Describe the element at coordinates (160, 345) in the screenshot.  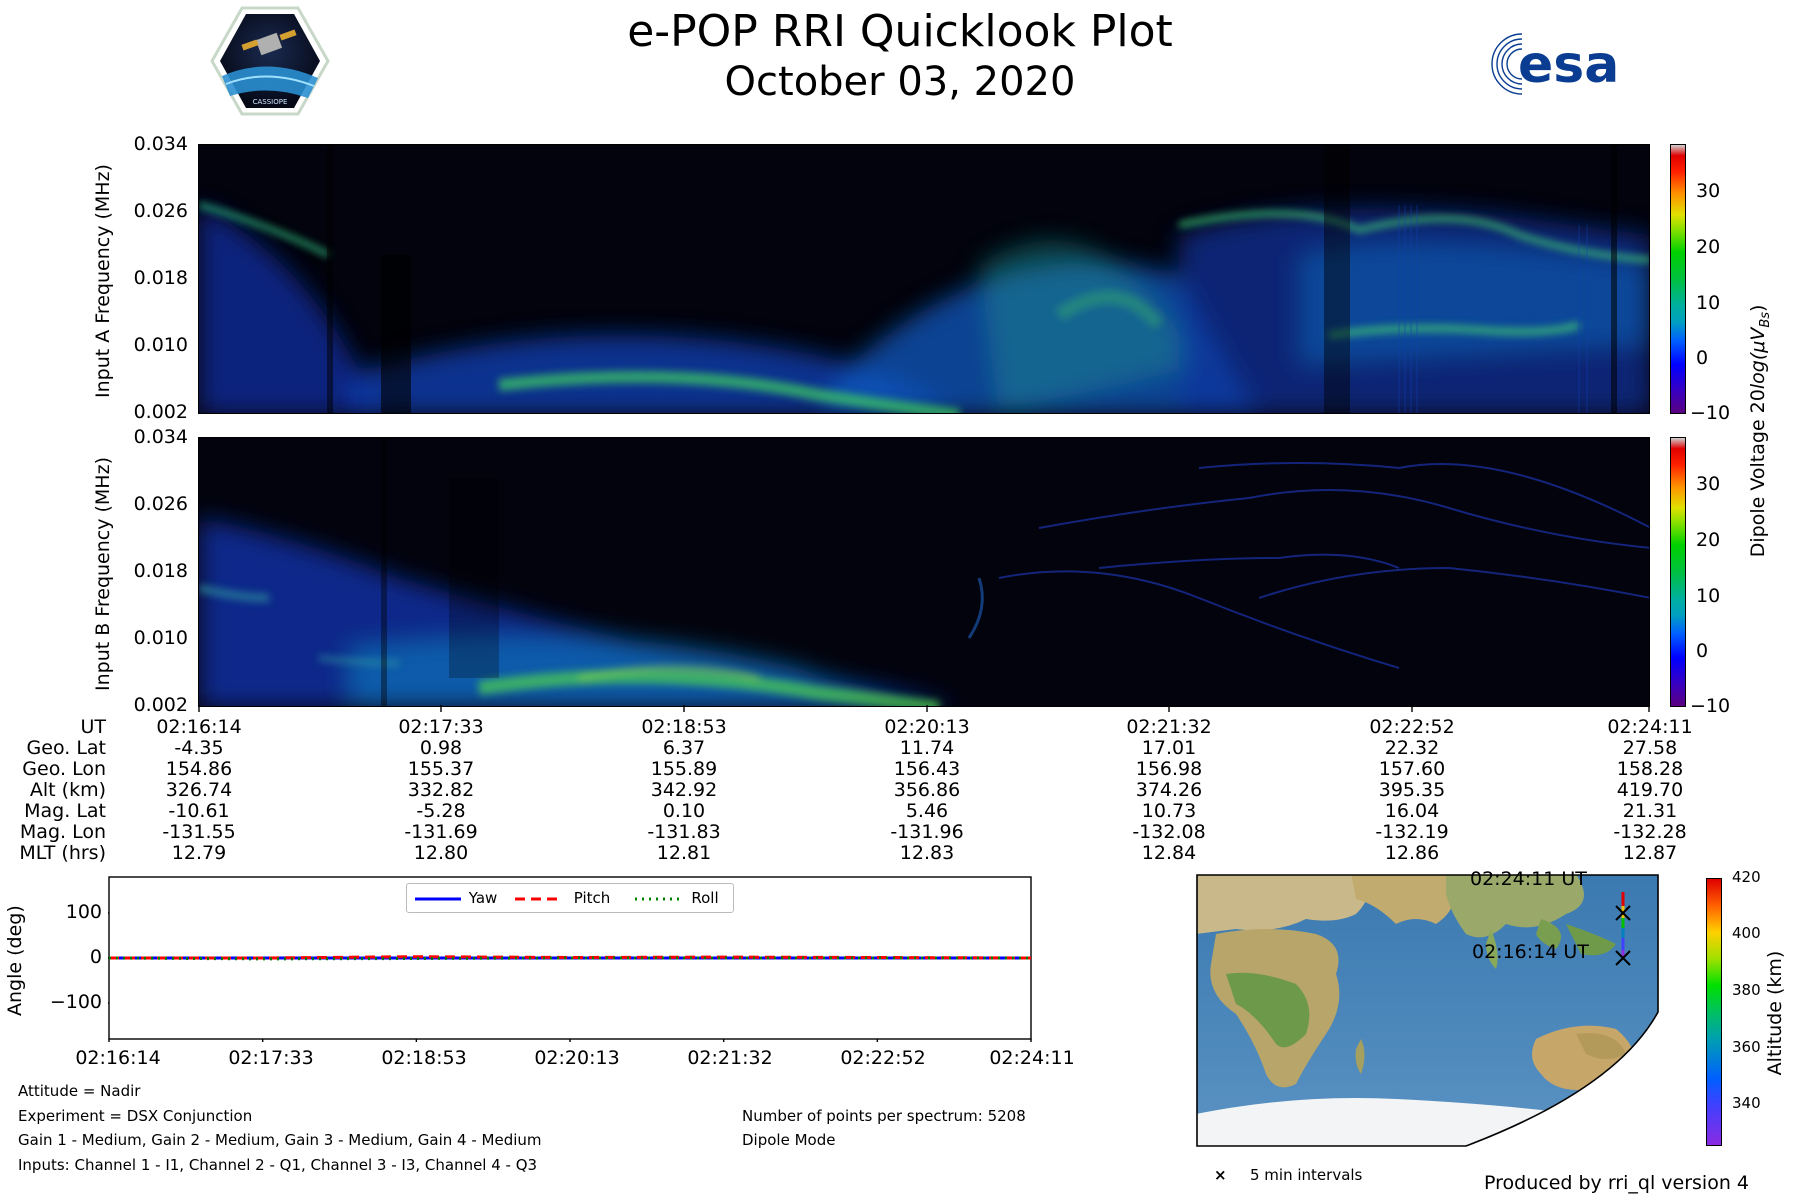
I see `input-a-ytick: 0.010` at that location.